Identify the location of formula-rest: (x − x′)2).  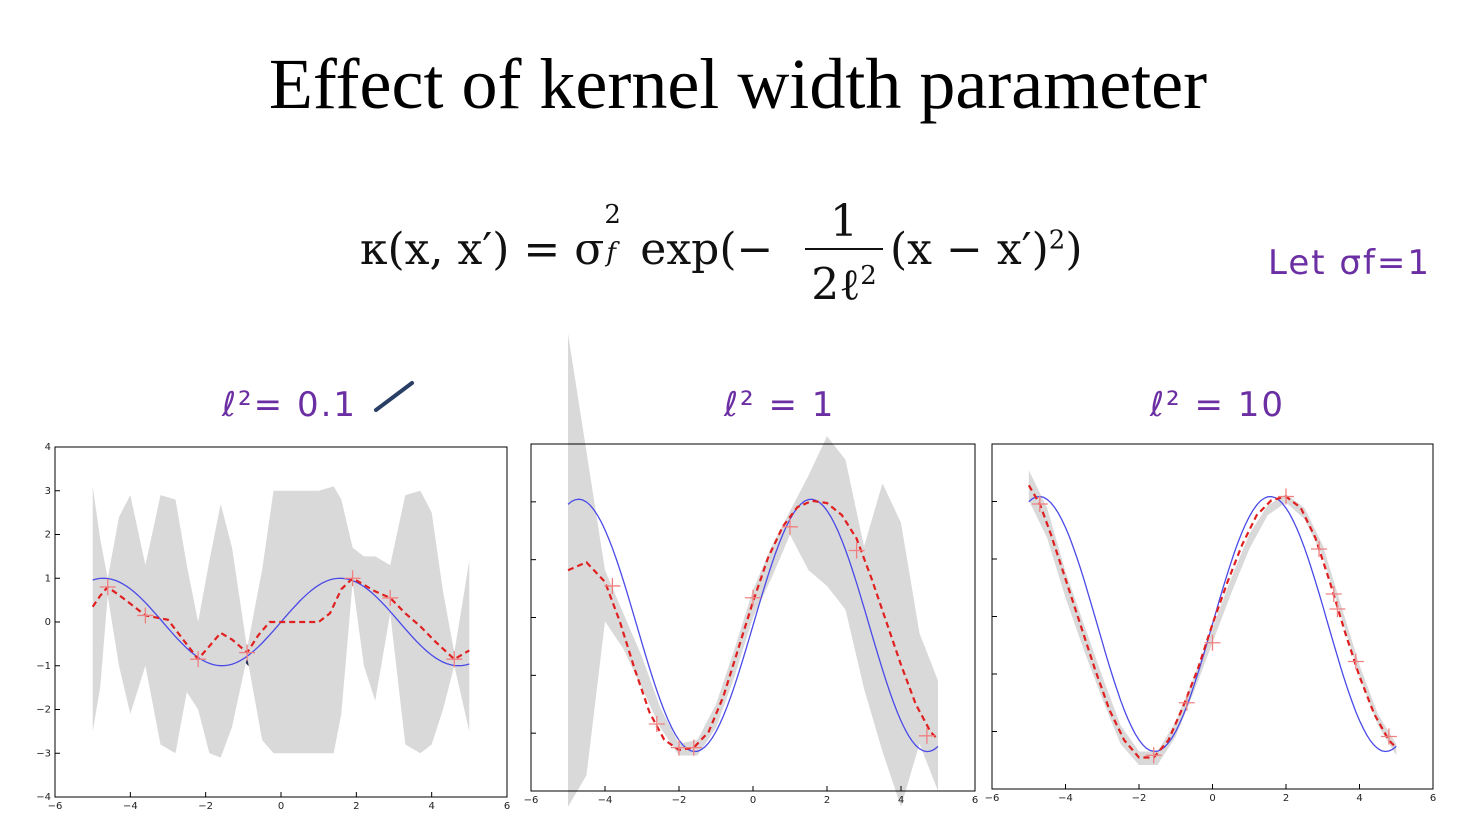
(986, 249).